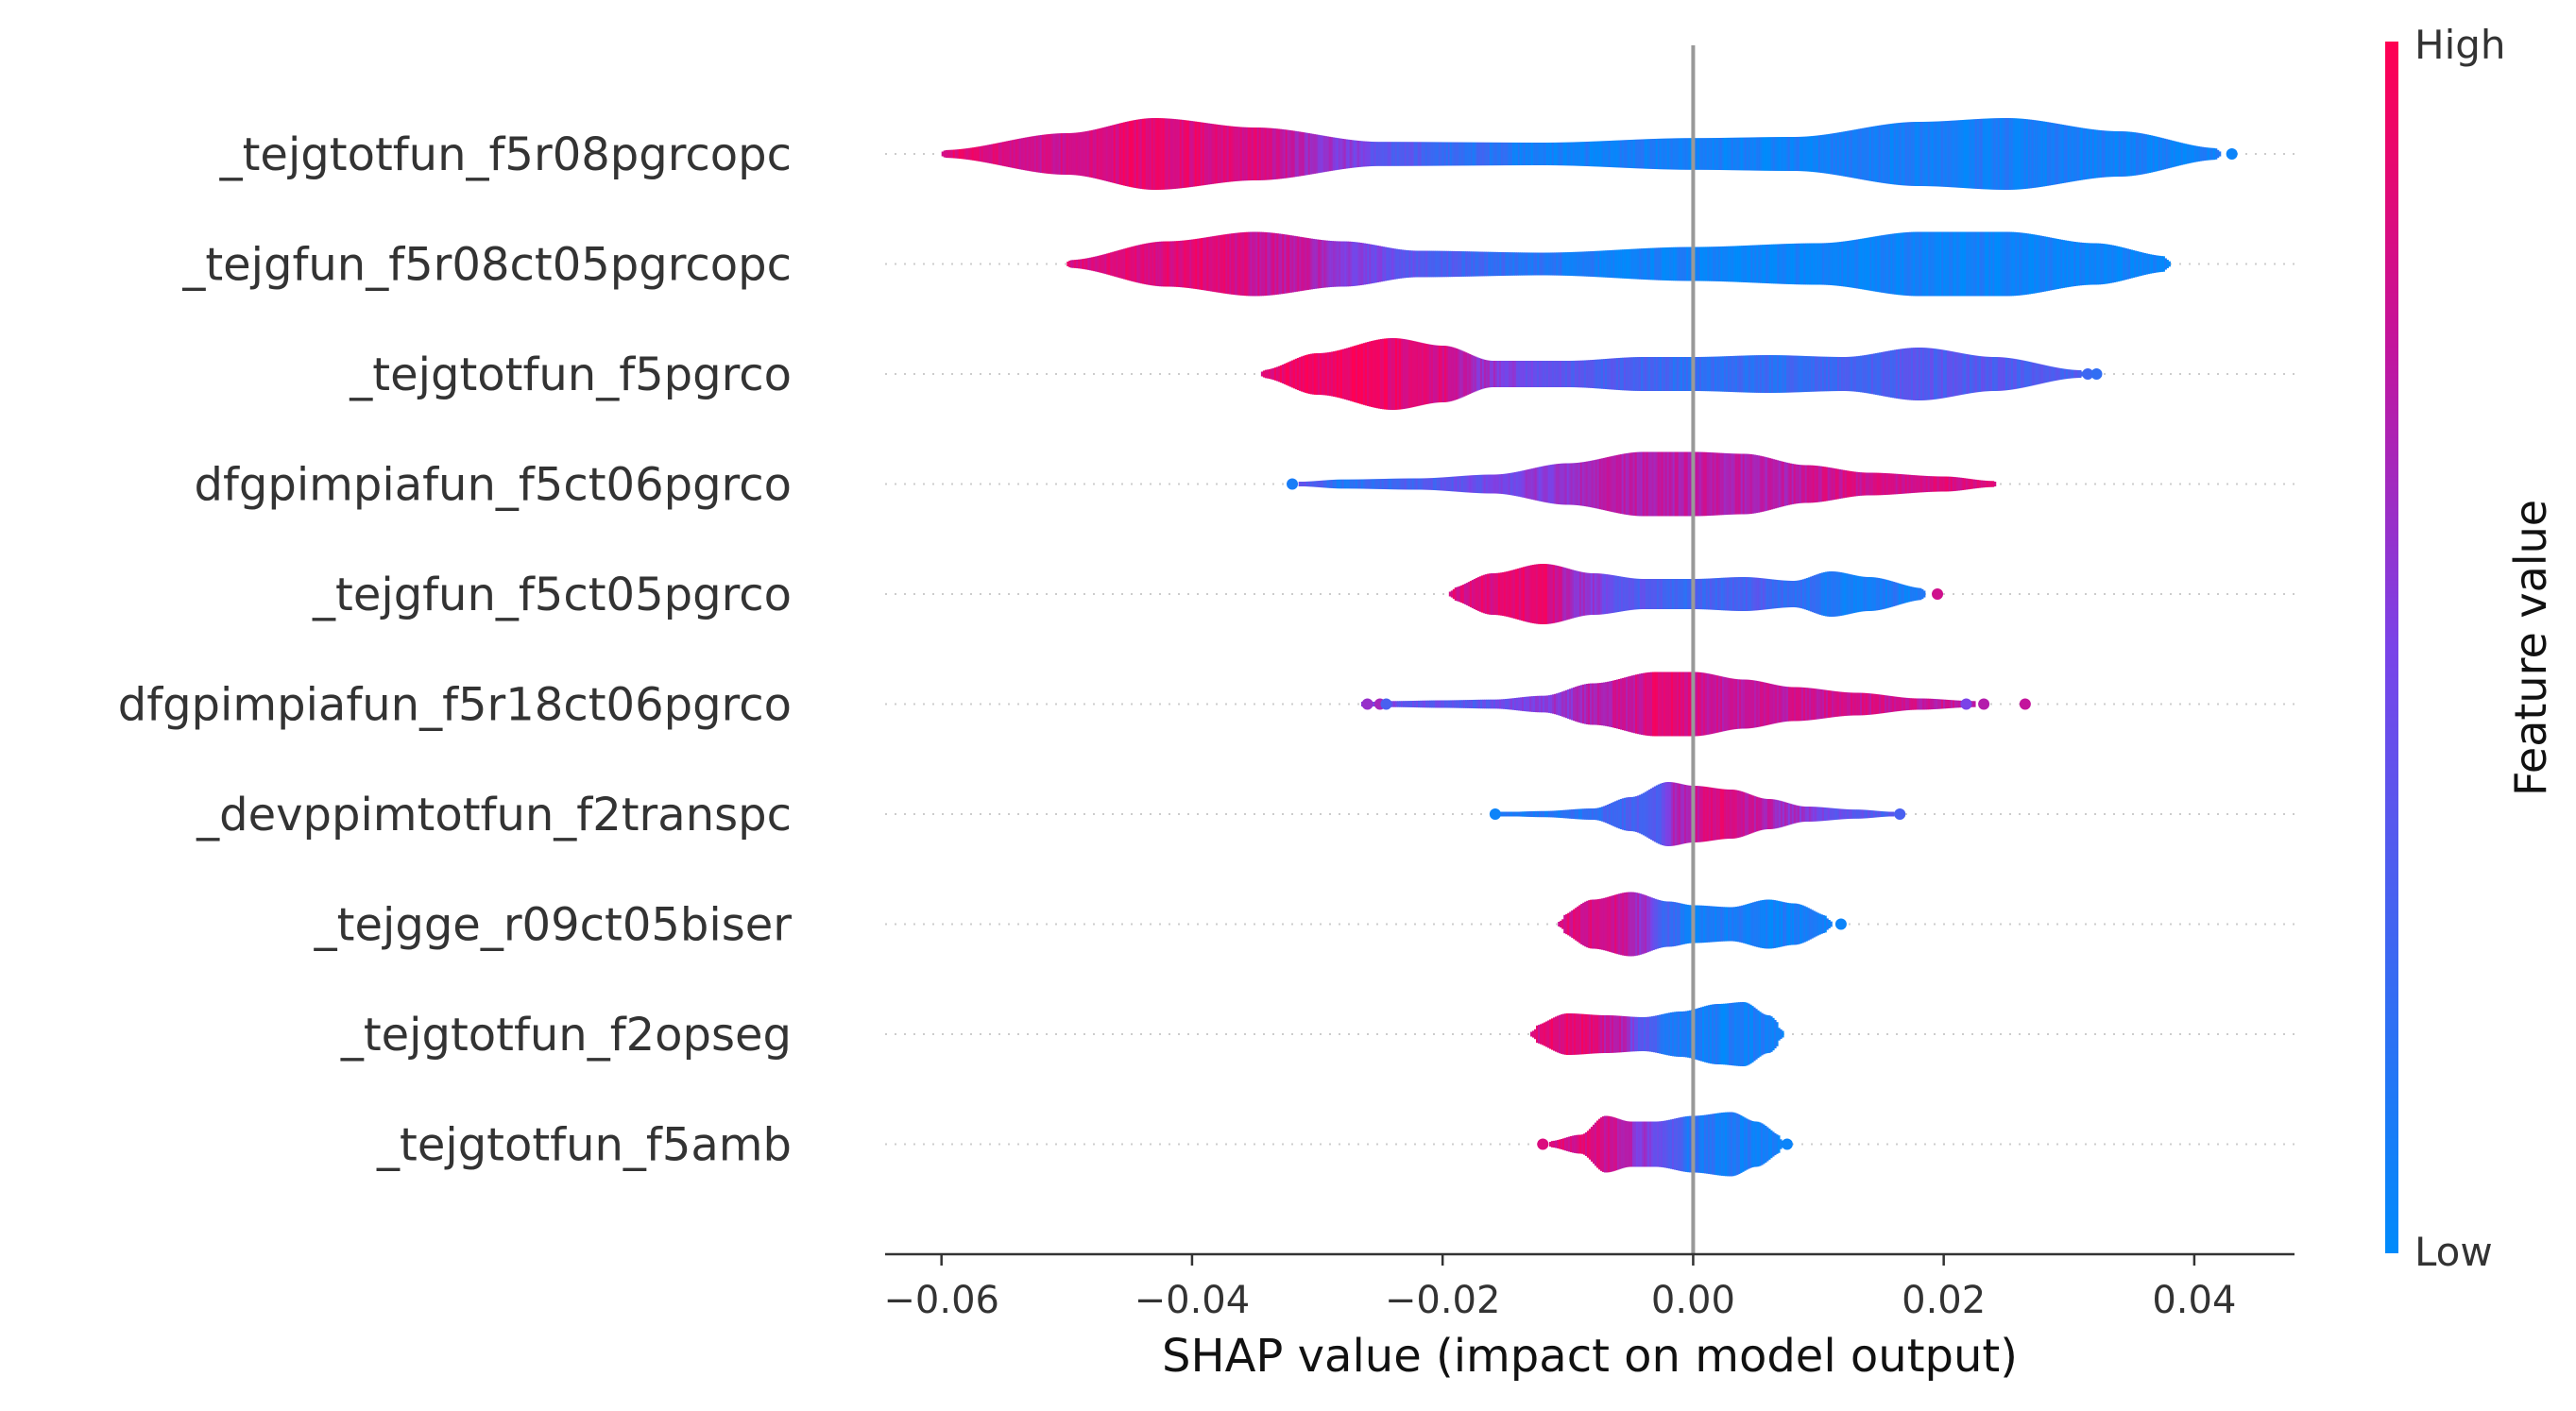 This screenshot has width=2576, height=1411. What do you see at coordinates (2531, 648) in the screenshot?
I see `colorbar-title: Feature value` at bounding box center [2531, 648].